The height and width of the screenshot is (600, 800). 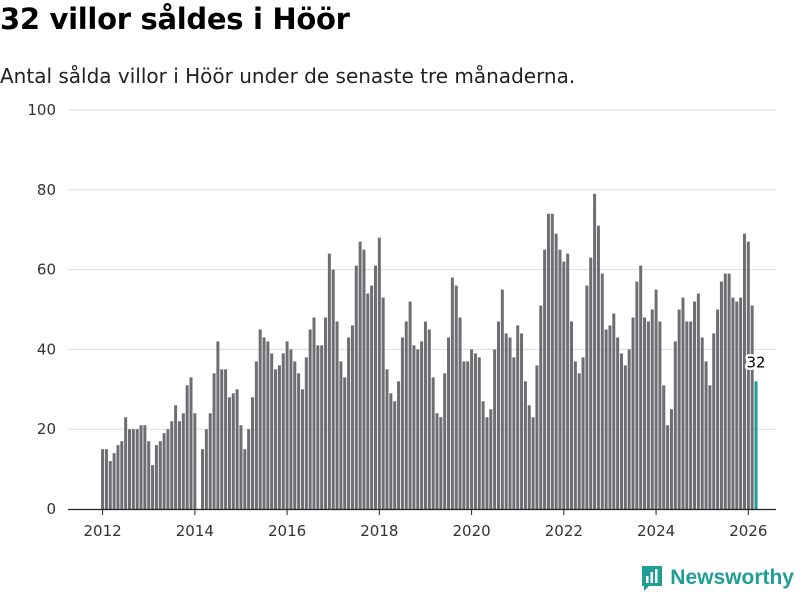 What do you see at coordinates (41, 309) in the screenshot?
I see `y-axis-labels: 0 20 40 60 80 100` at bounding box center [41, 309].